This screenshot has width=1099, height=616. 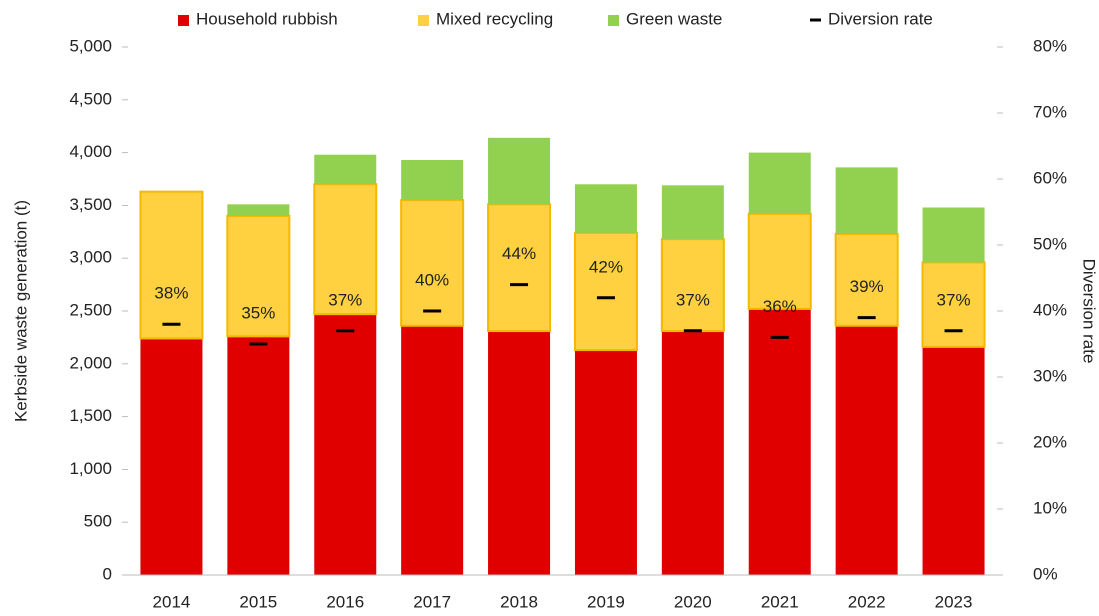 What do you see at coordinates (867, 286) in the screenshot?
I see `data-label: 39%` at bounding box center [867, 286].